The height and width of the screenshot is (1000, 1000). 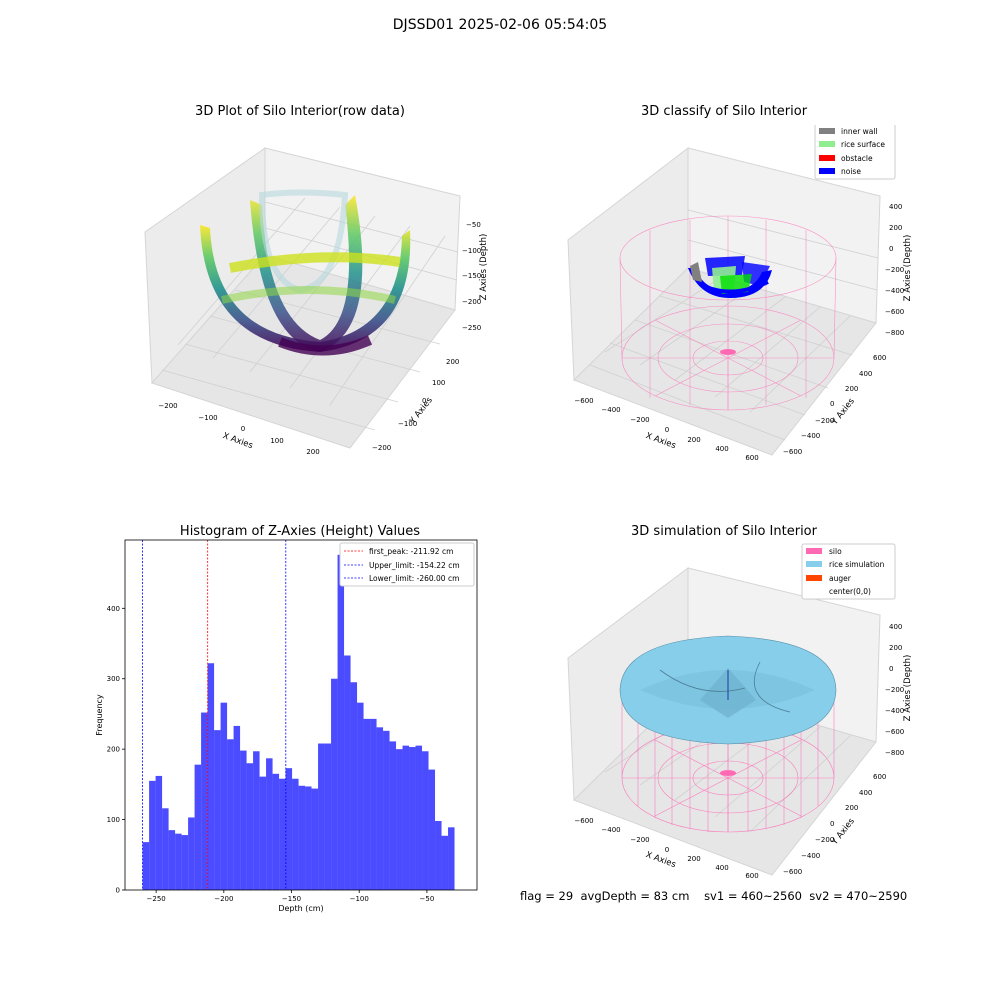 What do you see at coordinates (894, 732) in the screenshot?
I see `z-tick: −600` at bounding box center [894, 732].